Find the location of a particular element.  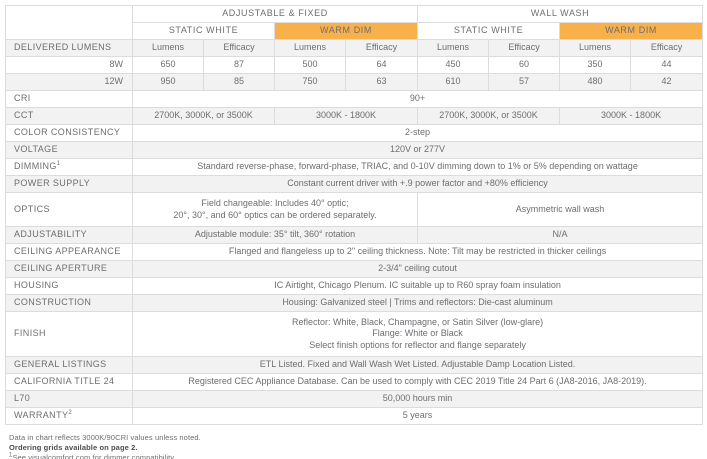

spec-value-cct-wallwash-static: 2700K, 3000K, or 3500K is located at coordinates (489, 116).